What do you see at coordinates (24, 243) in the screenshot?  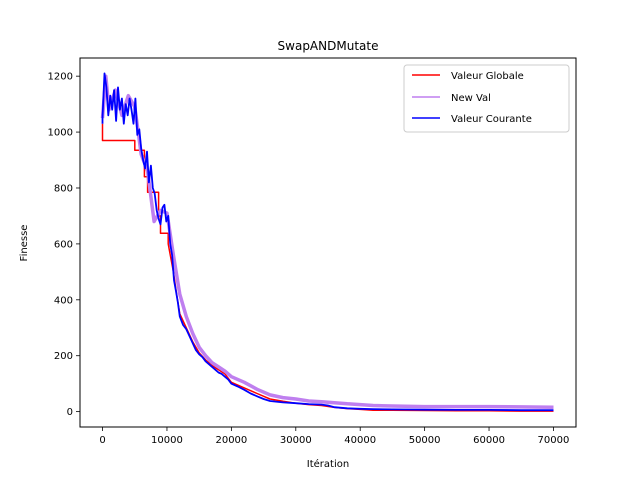 I see `y-axis-label: Finesse` at bounding box center [24, 243].